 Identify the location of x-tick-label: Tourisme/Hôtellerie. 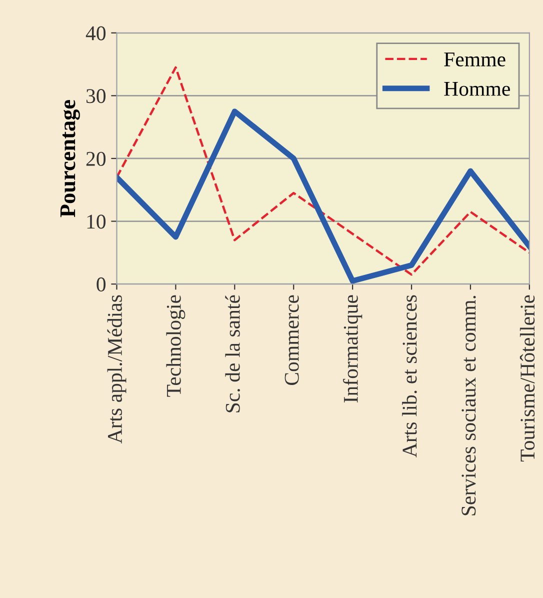
(527, 378).